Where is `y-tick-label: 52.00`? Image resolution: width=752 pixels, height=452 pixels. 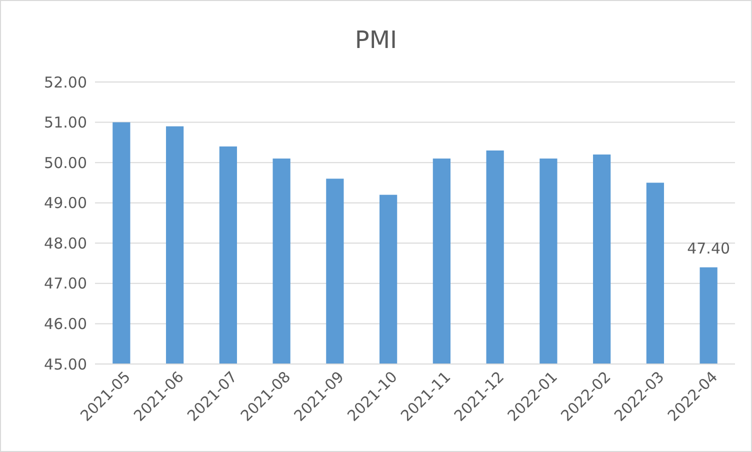
y-tick-label: 52.00 is located at coordinates (65, 82).